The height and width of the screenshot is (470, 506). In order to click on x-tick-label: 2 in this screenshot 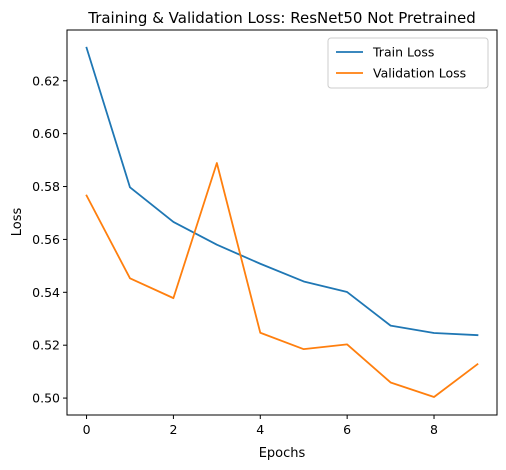, I will do `click(173, 429)`.